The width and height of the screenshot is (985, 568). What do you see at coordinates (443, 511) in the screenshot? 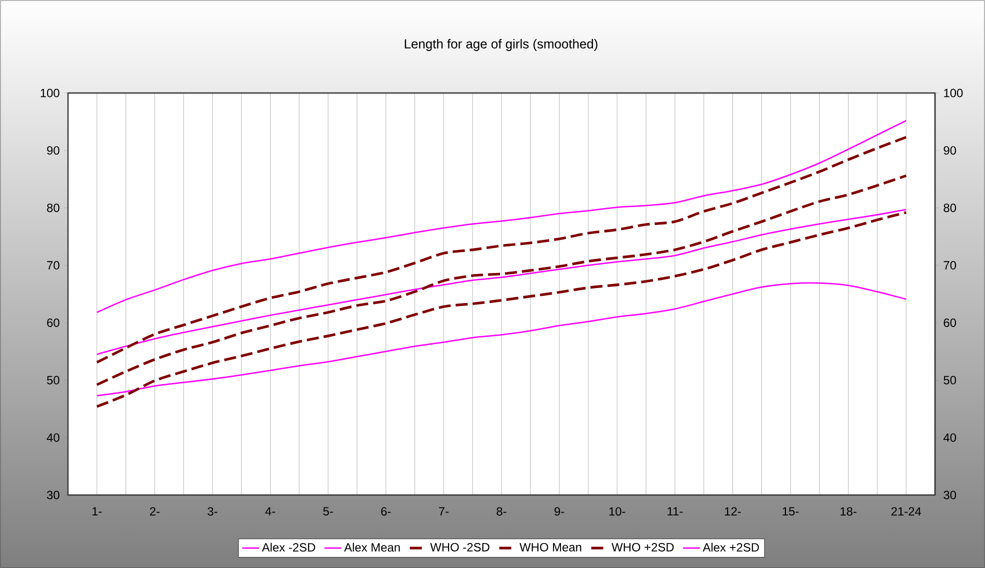
I see `x-tick-label: 7-` at bounding box center [443, 511].